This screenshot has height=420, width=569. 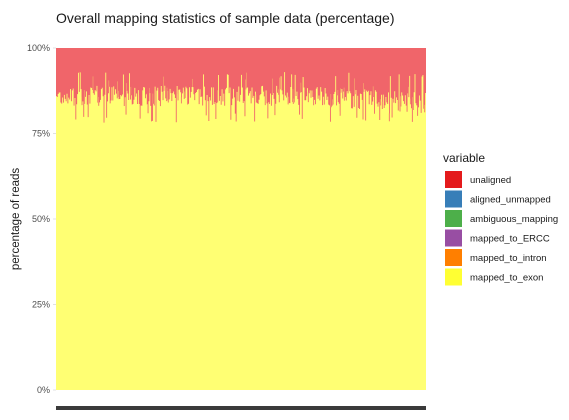 What do you see at coordinates (246, 96) in the screenshot?
I see `mapped-to-exon-spikes` at bounding box center [246, 96].